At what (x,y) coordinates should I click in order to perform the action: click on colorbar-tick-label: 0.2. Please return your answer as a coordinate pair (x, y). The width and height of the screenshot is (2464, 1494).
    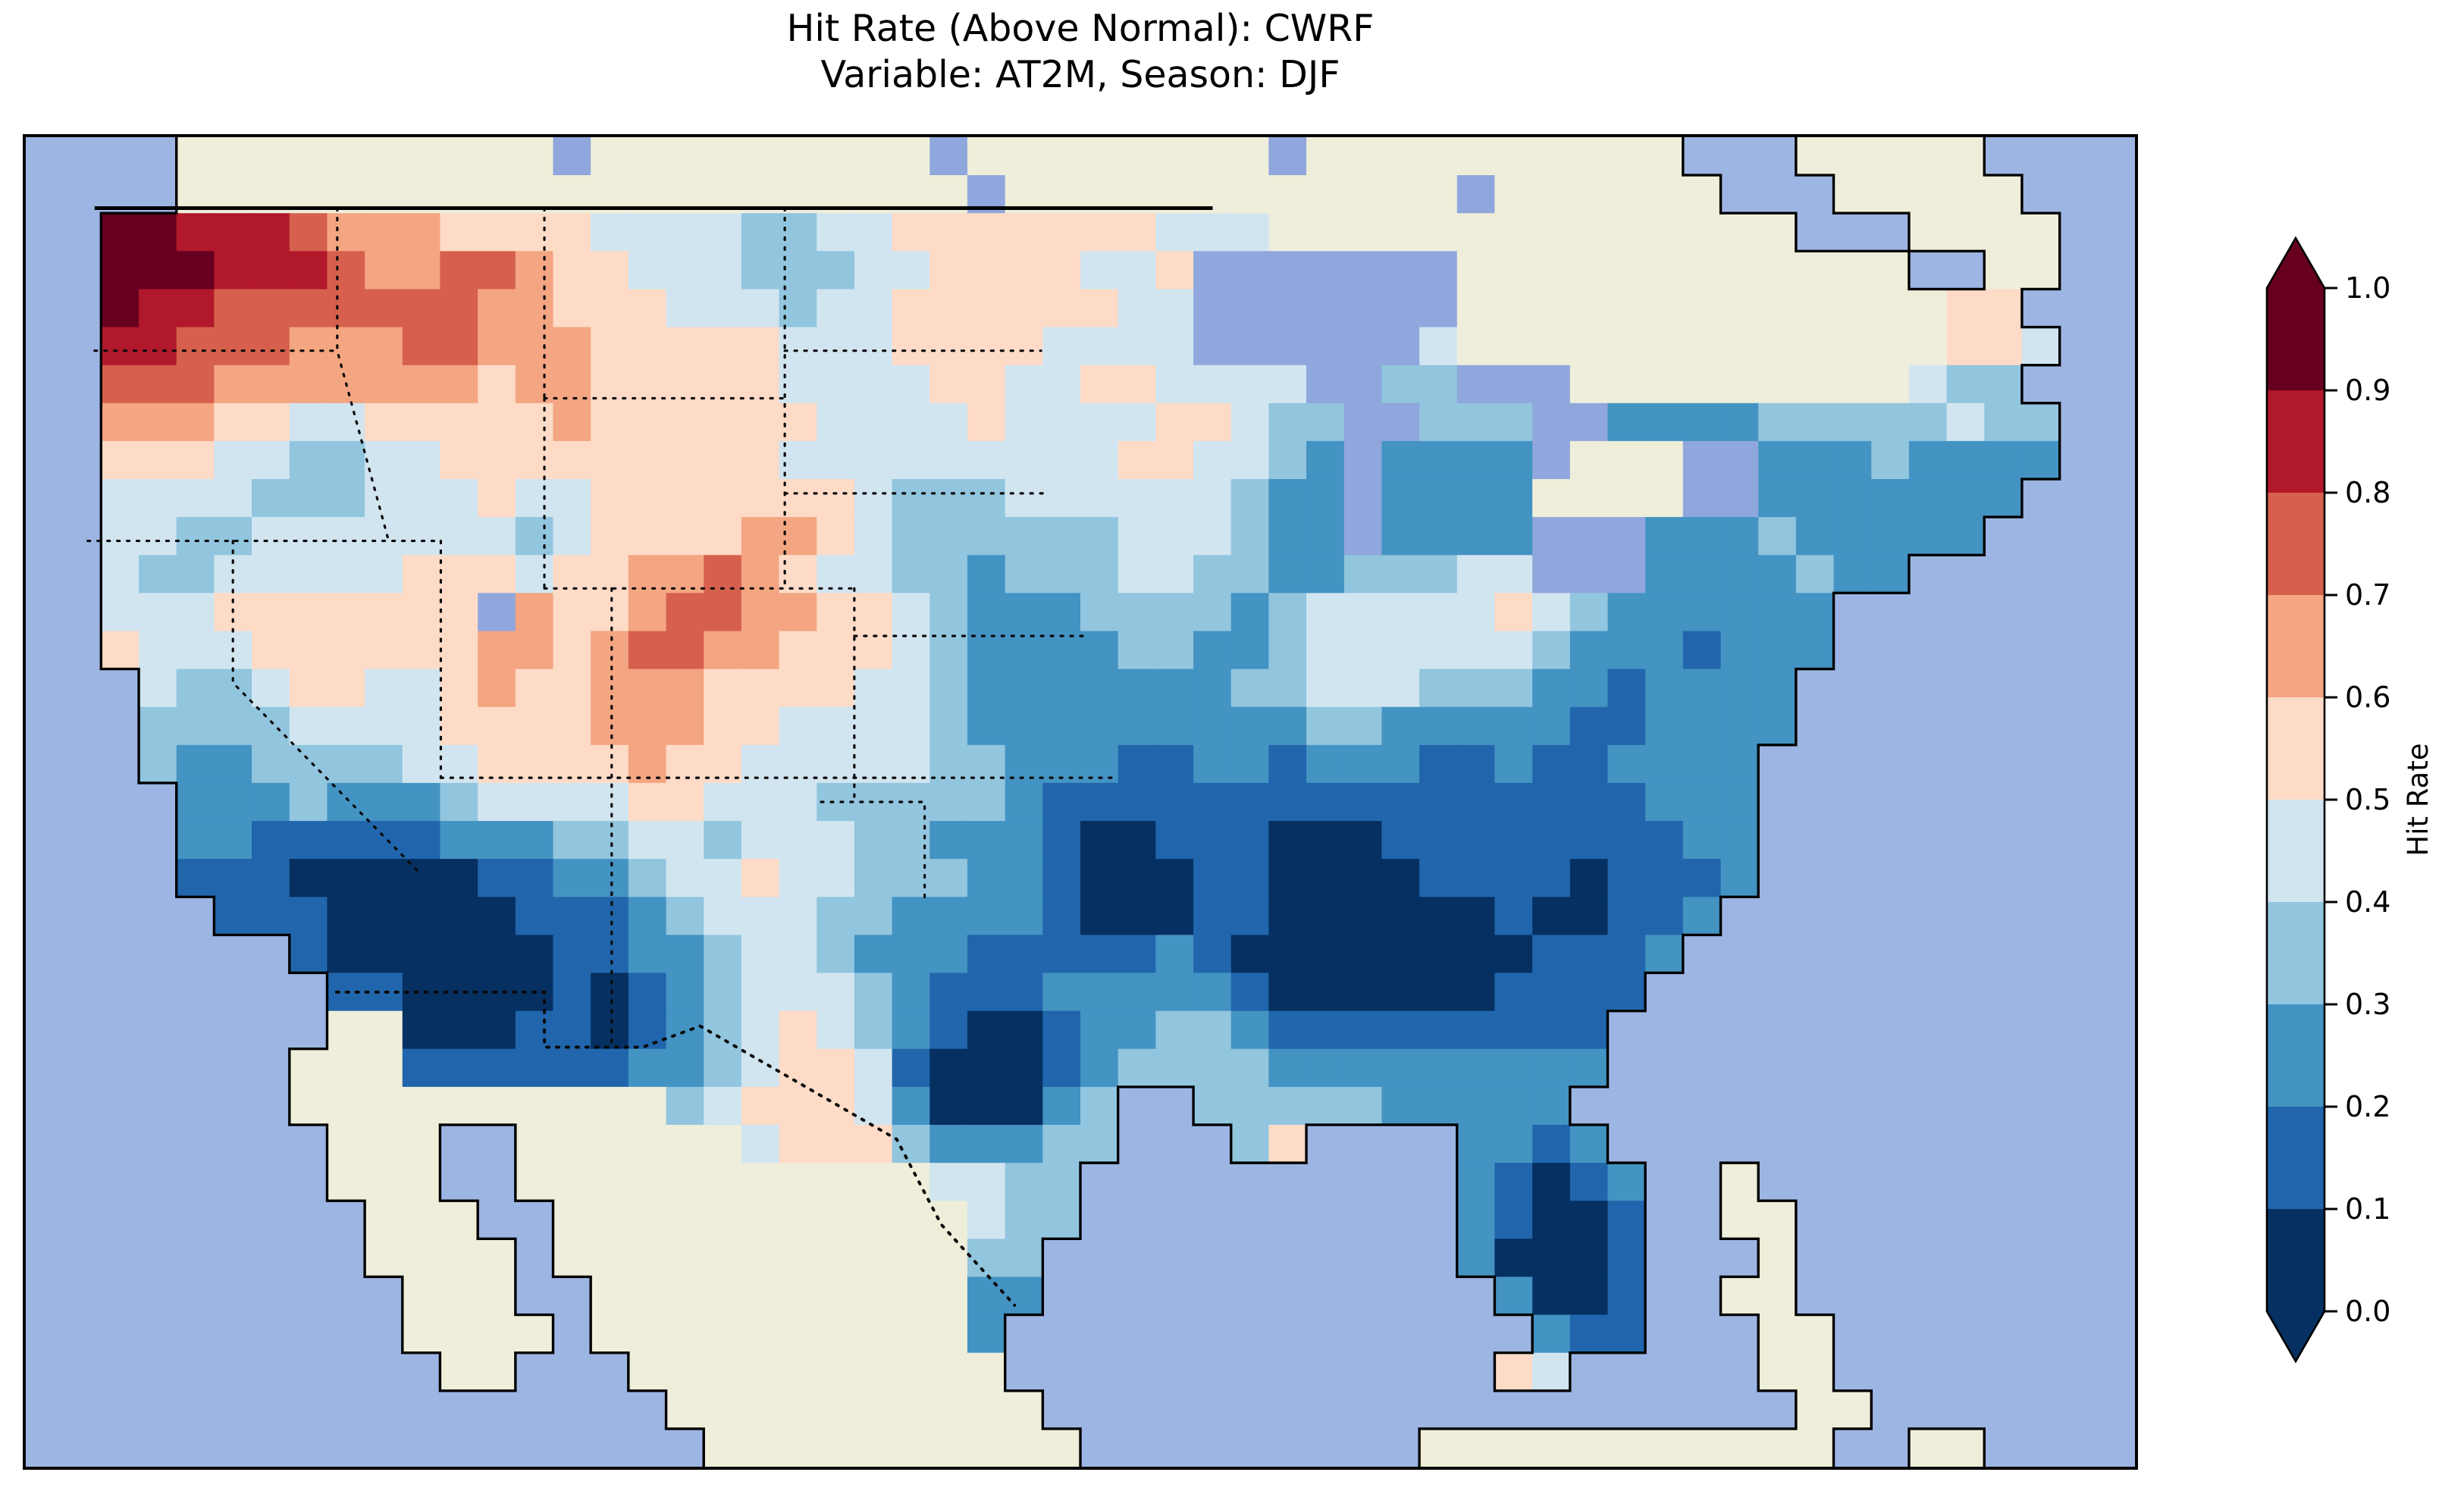
    Looking at the image, I should click on (2367, 1106).